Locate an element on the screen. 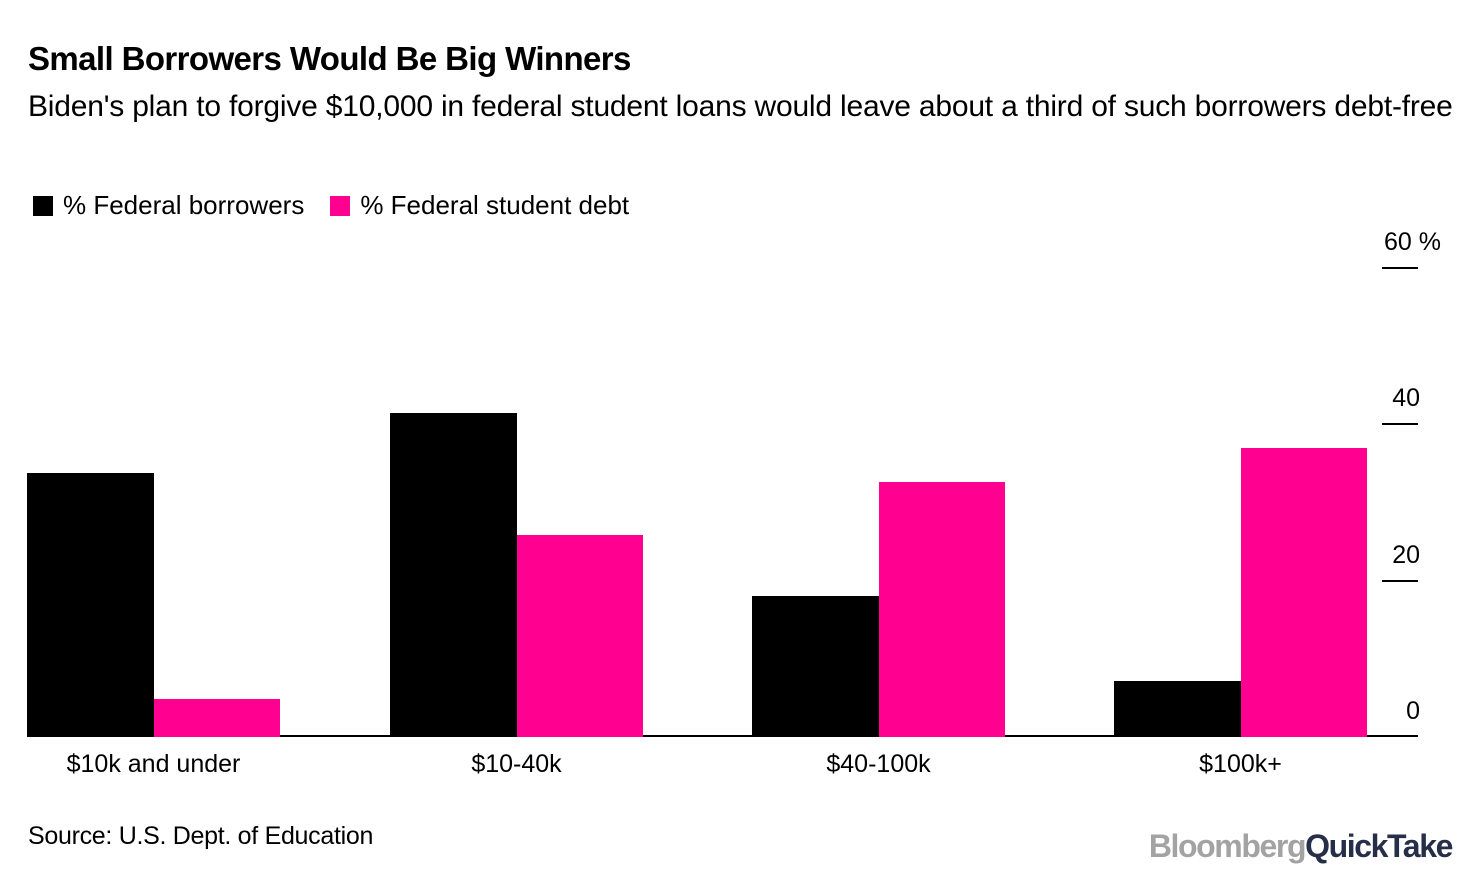  x-tick-label: $40-100k is located at coordinates (878, 764).